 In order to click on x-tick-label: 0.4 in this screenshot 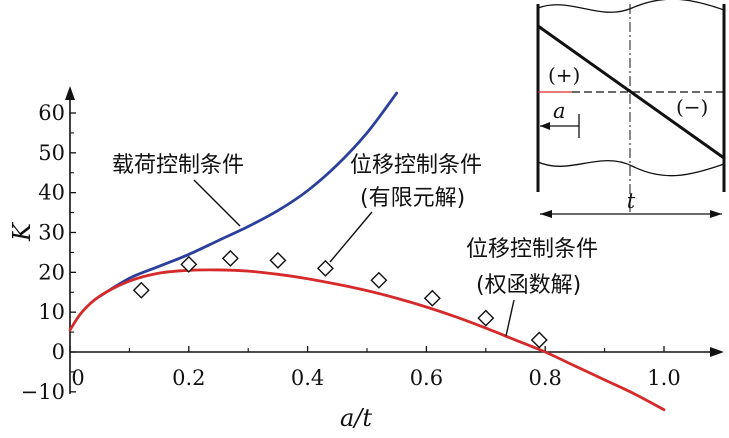, I will do `click(307, 378)`.